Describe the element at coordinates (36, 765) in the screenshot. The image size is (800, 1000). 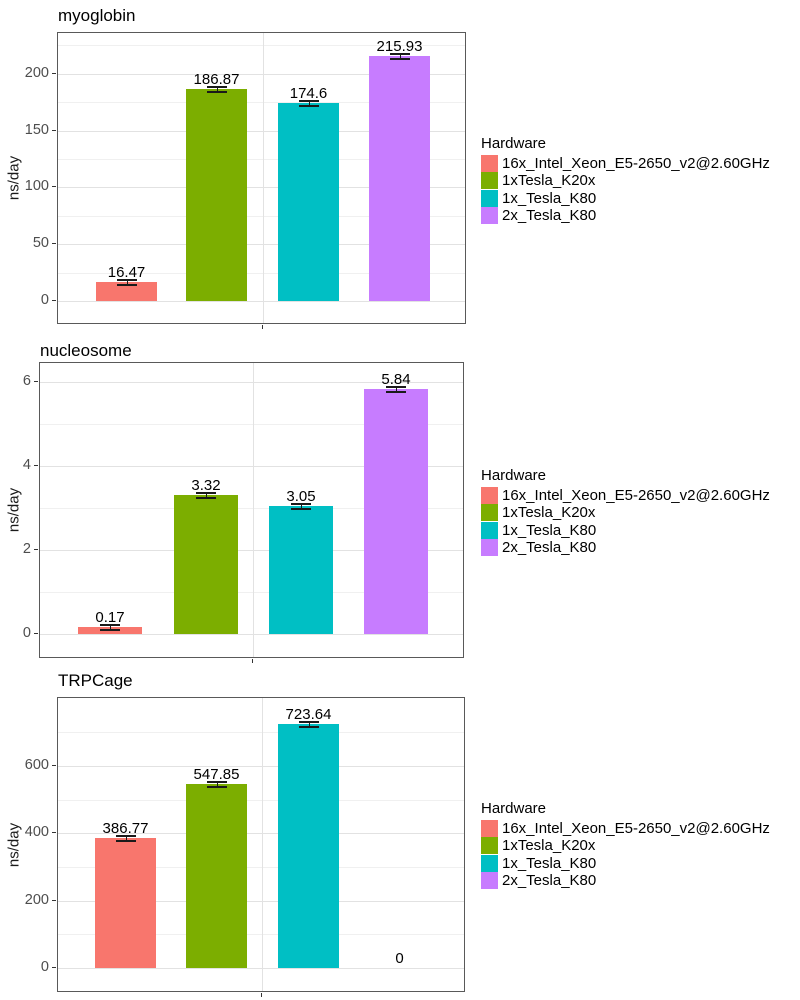
I see `y-tick-label: 600` at that location.